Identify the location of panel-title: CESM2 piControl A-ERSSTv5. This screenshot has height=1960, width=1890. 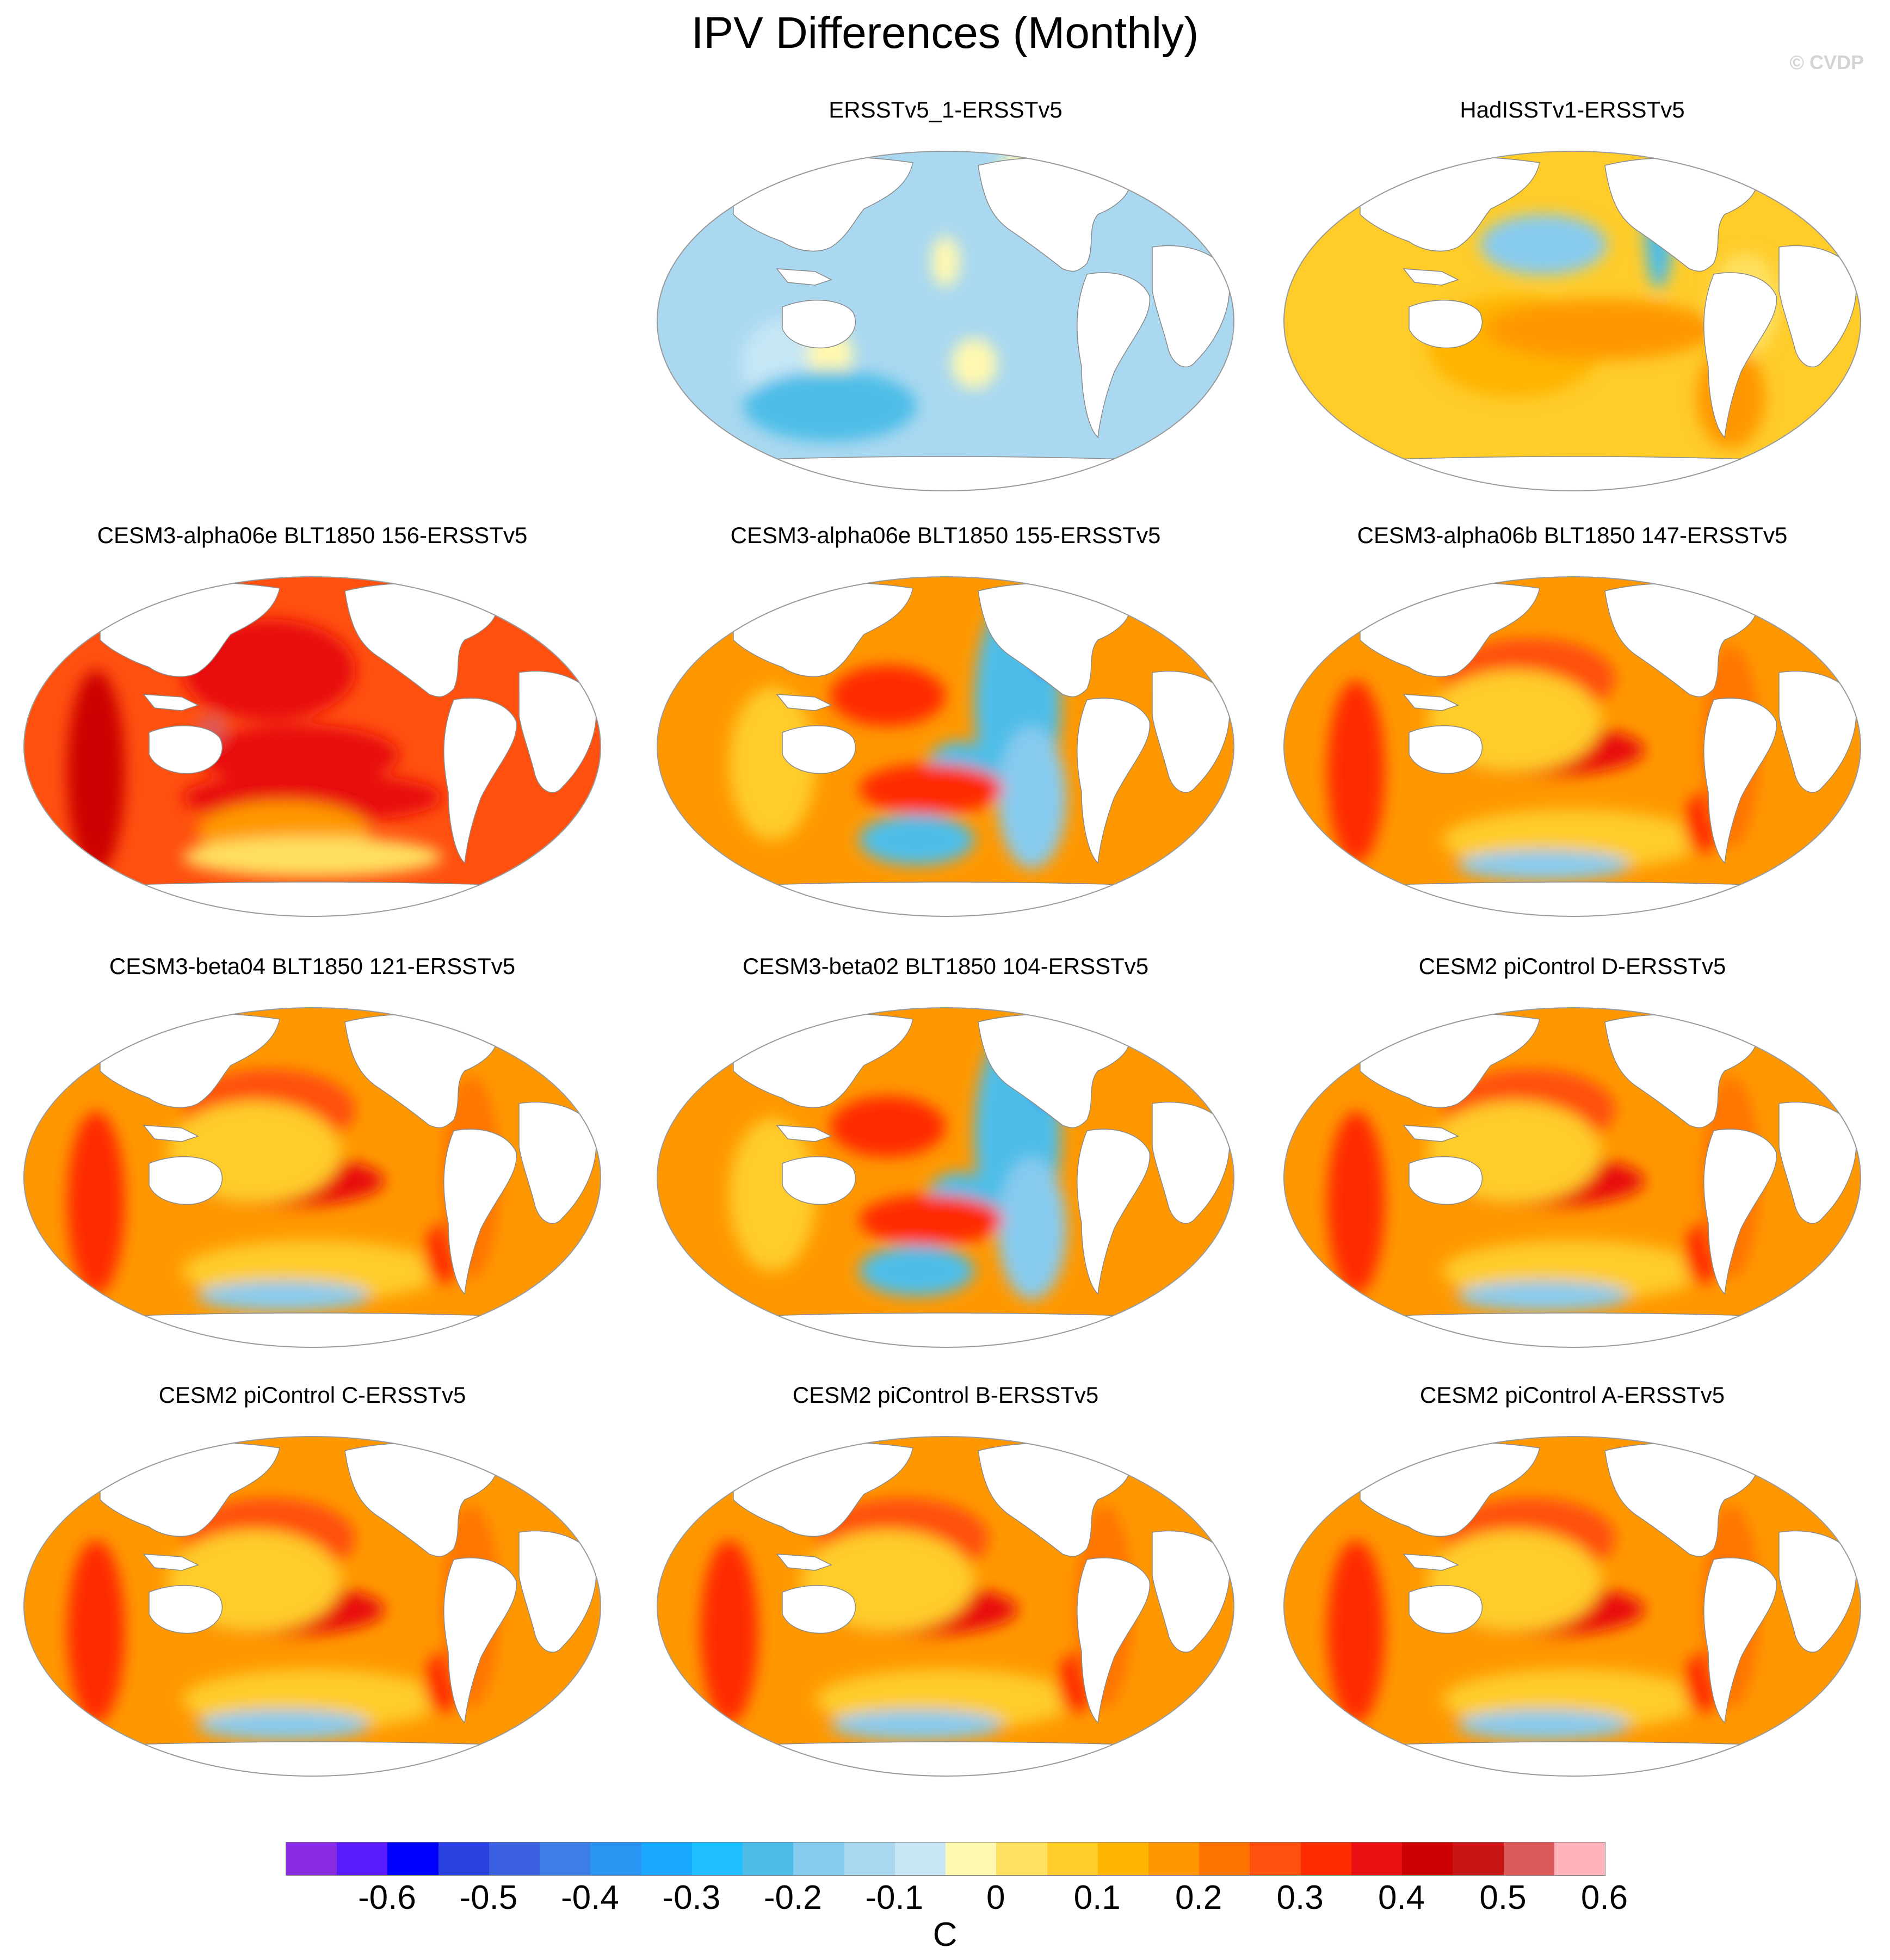
(1572, 1395).